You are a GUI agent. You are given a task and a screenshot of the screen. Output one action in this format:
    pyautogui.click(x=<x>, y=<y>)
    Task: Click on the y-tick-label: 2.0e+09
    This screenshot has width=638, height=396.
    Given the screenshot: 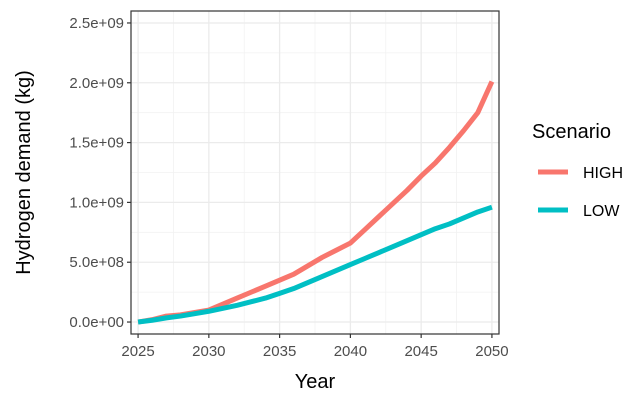 What is the action you would take?
    pyautogui.click(x=96, y=83)
    